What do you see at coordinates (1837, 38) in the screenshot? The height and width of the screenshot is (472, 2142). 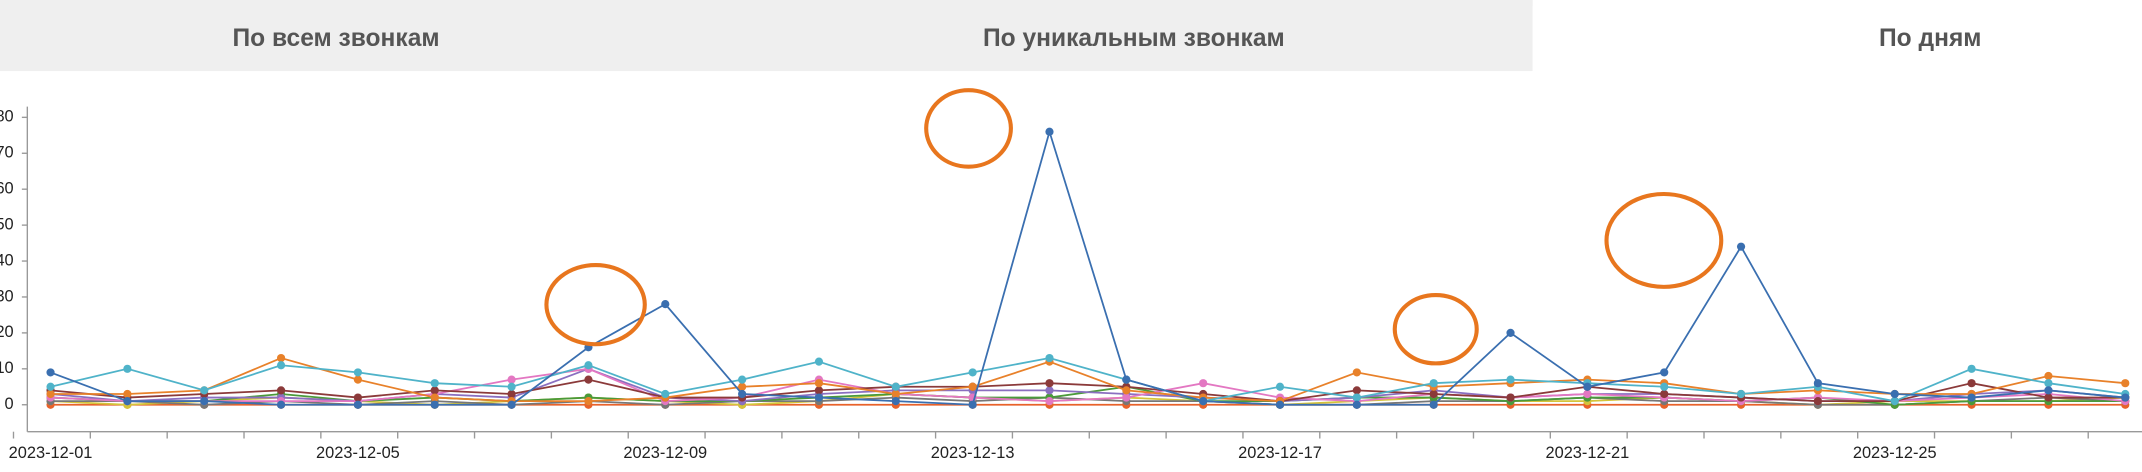 I see `active-tab` at bounding box center [1837, 38].